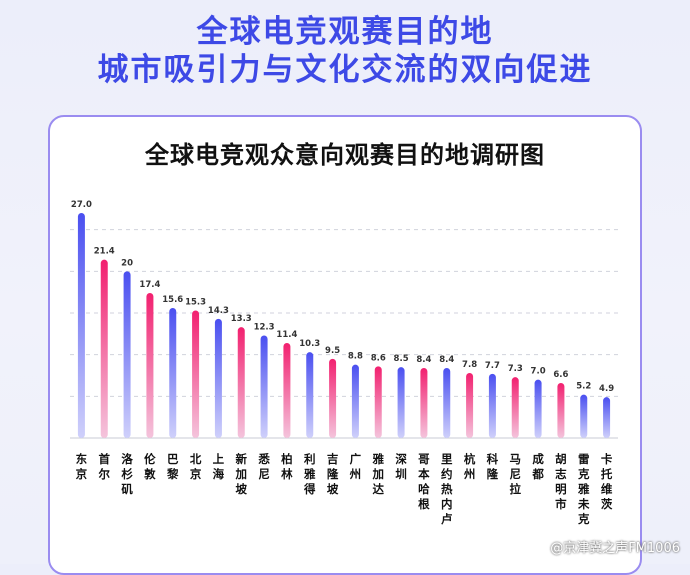 The width and height of the screenshot is (690, 575). What do you see at coordinates (606, 389) in the screenshot?
I see `data-label-24: 4.9` at bounding box center [606, 389].